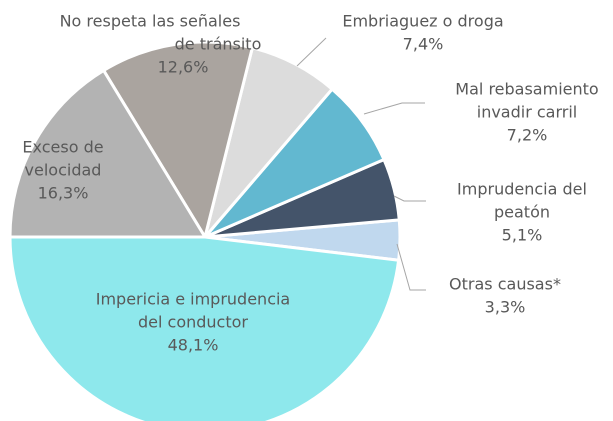  What do you see at coordinates (505, 284) in the screenshot?
I see `slice-label: Otras causas*` at bounding box center [505, 284].